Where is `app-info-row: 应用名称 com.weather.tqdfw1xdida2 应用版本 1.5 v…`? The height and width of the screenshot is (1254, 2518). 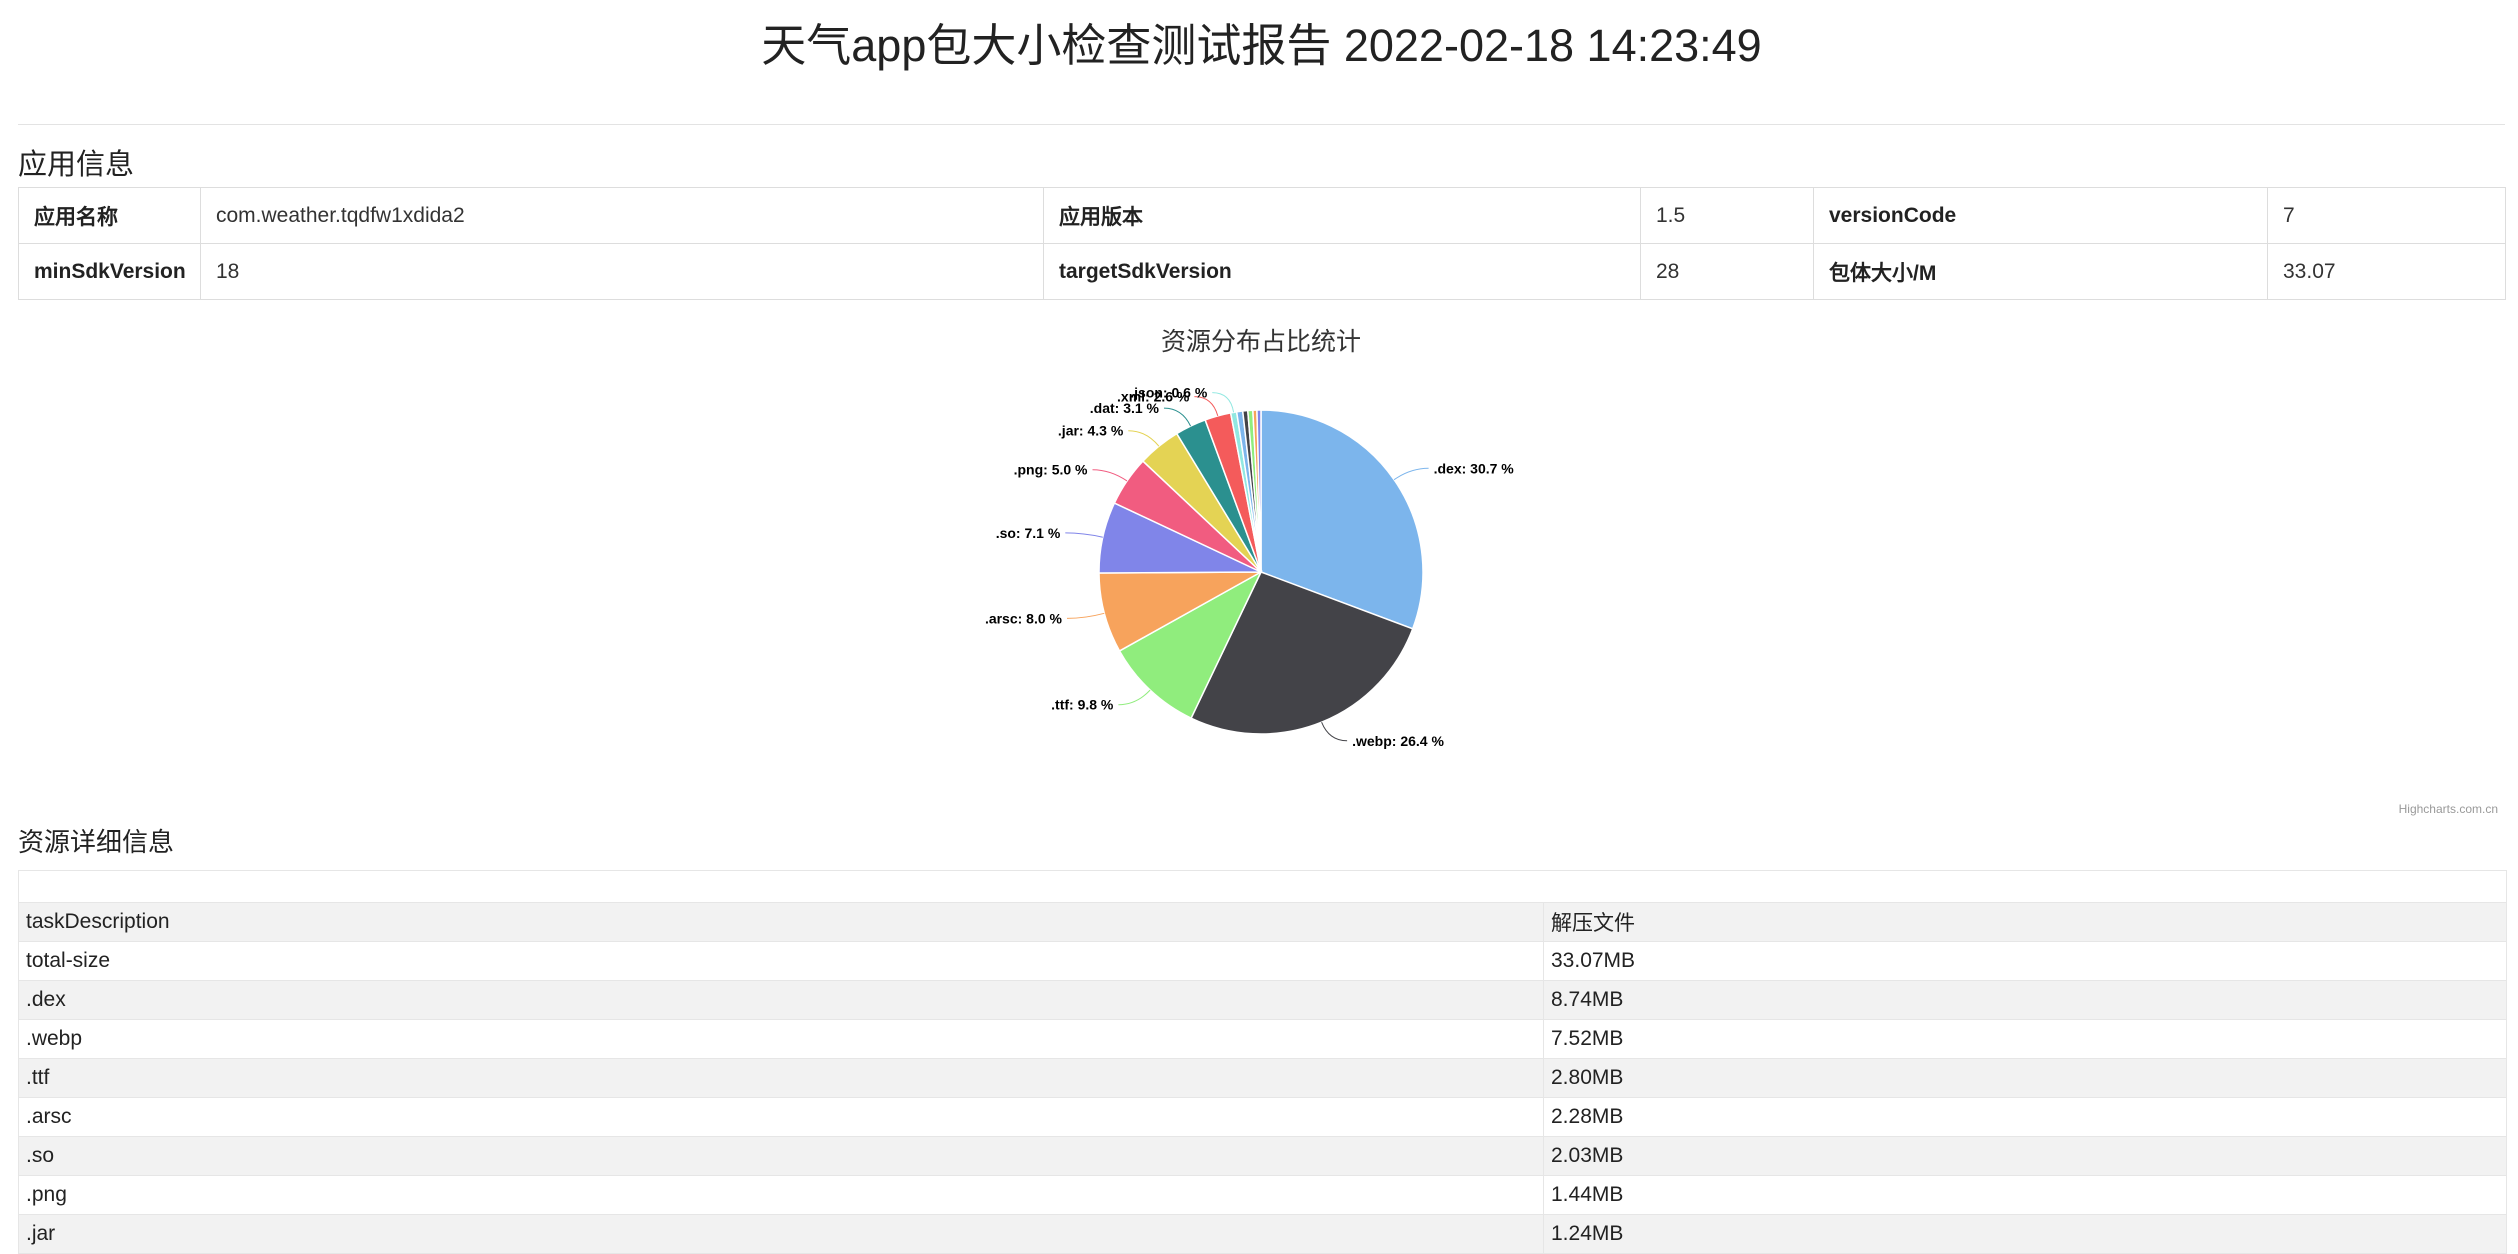 app-info-row: 应用名称 com.weather.tqdfw1xdida2 应用版本 1.5 v… is located at coordinates (1262, 215).